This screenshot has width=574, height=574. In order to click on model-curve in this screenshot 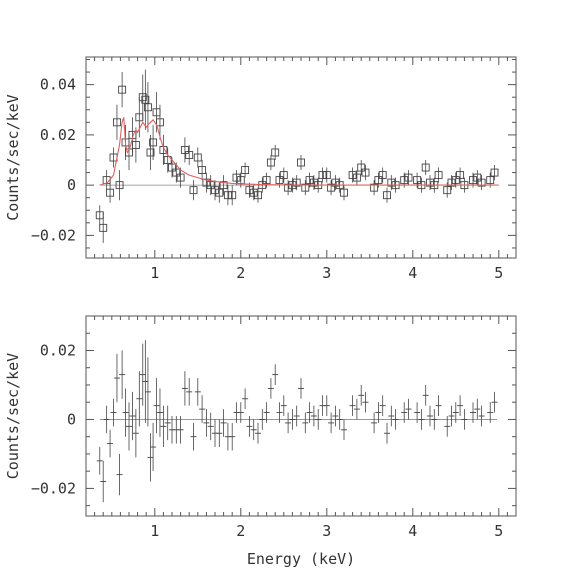, I will do `click(299, 151)`.